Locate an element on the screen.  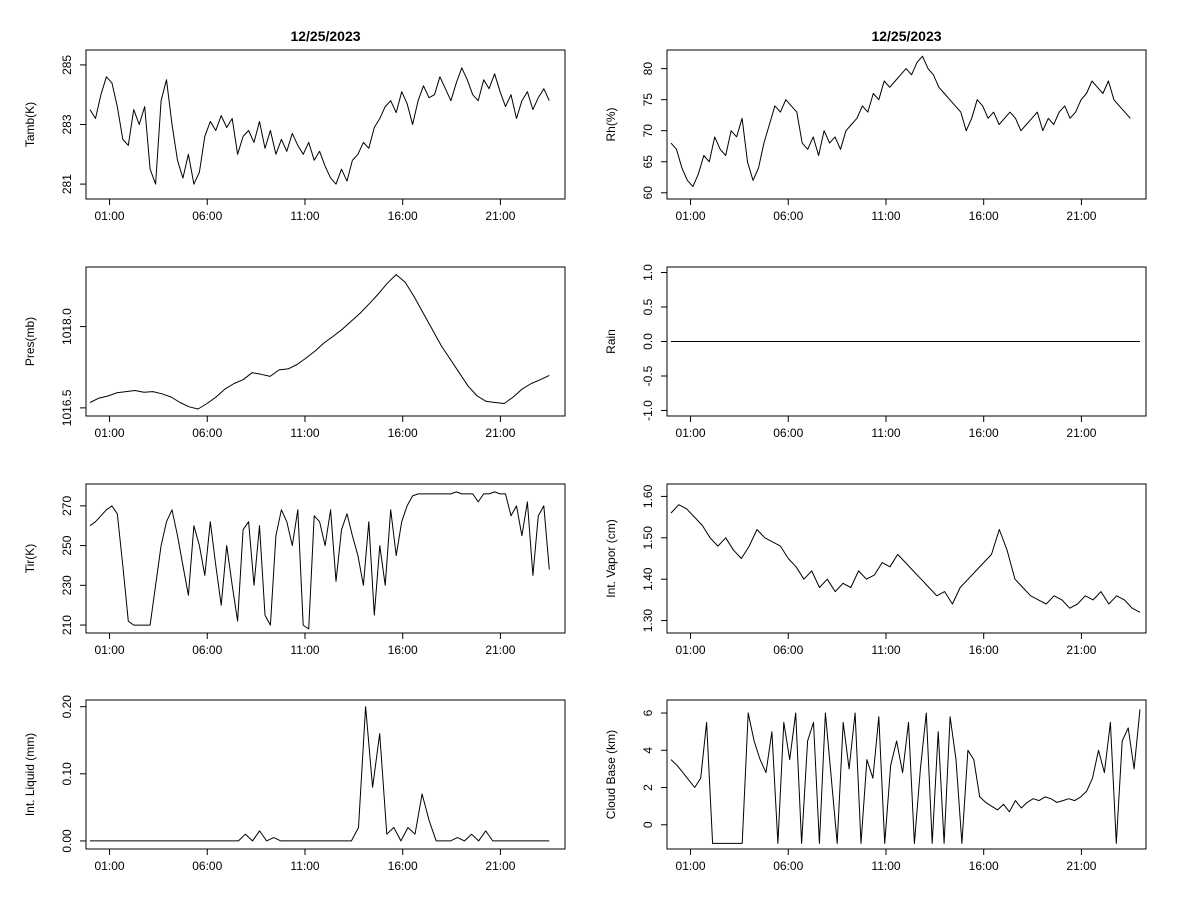
y-tick-label: 270 is located at coordinates (67, 506).